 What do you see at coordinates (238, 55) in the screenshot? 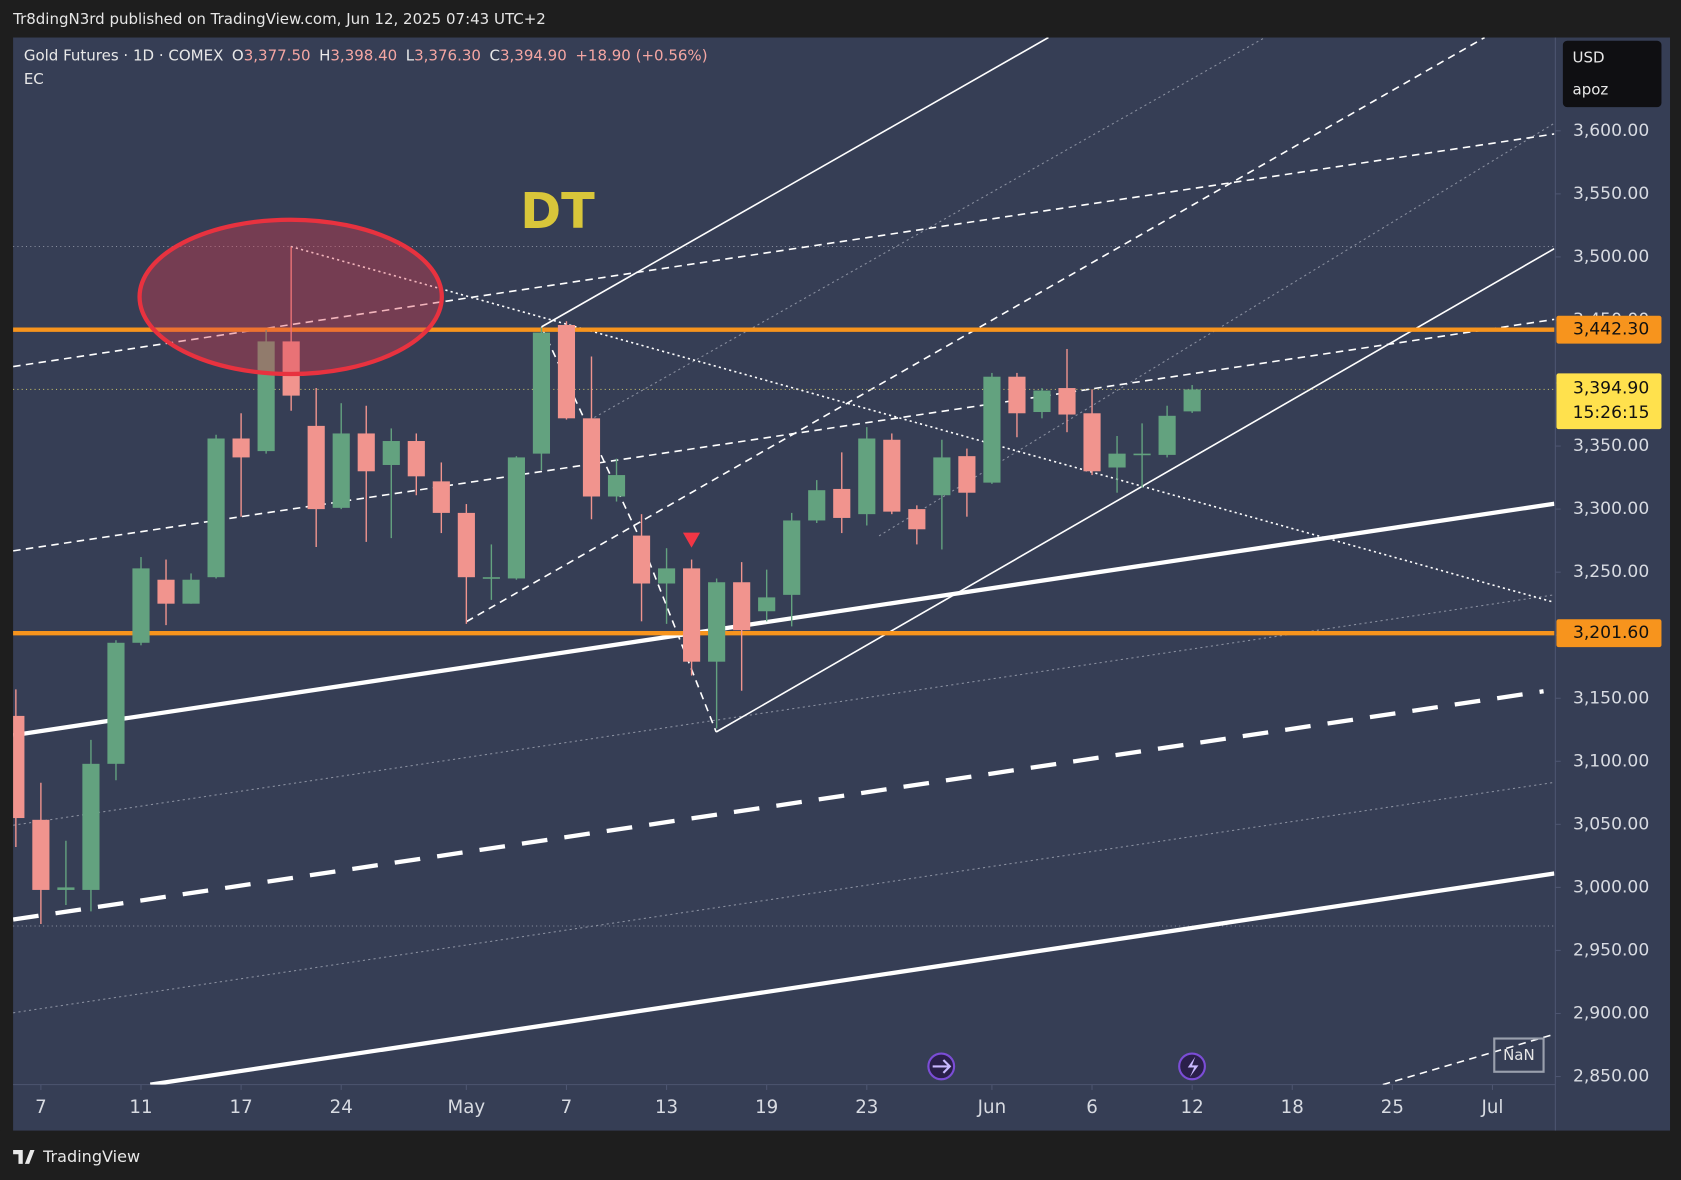
I see `header-part: O` at bounding box center [238, 55].